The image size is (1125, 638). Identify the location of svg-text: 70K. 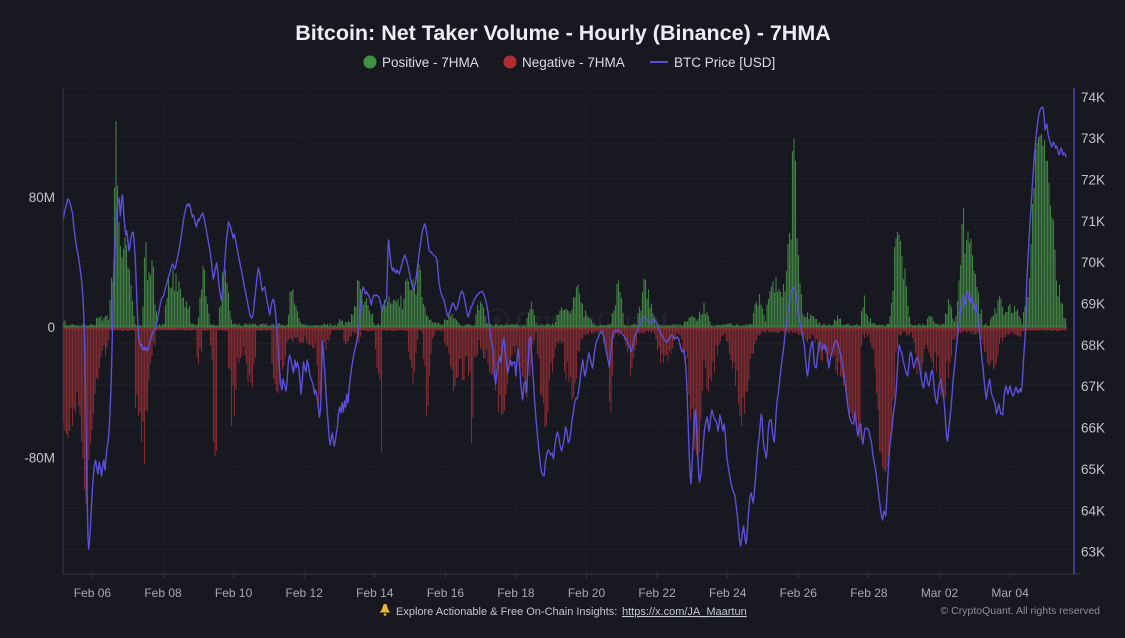
(1093, 262).